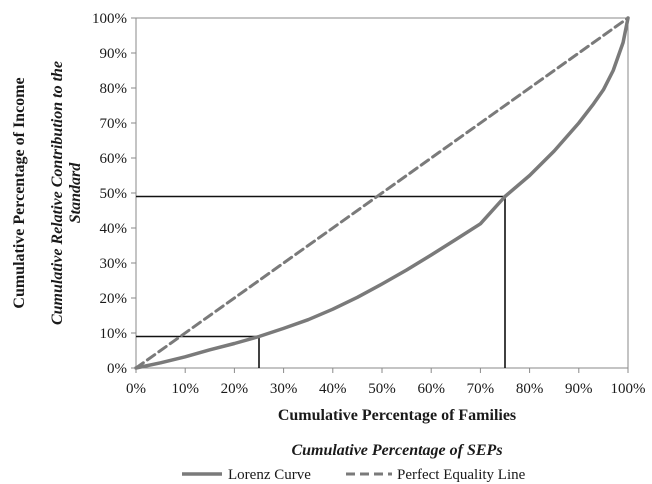 The height and width of the screenshot is (484, 652). What do you see at coordinates (333, 389) in the screenshot?
I see `x-tick-label: 40%` at bounding box center [333, 389].